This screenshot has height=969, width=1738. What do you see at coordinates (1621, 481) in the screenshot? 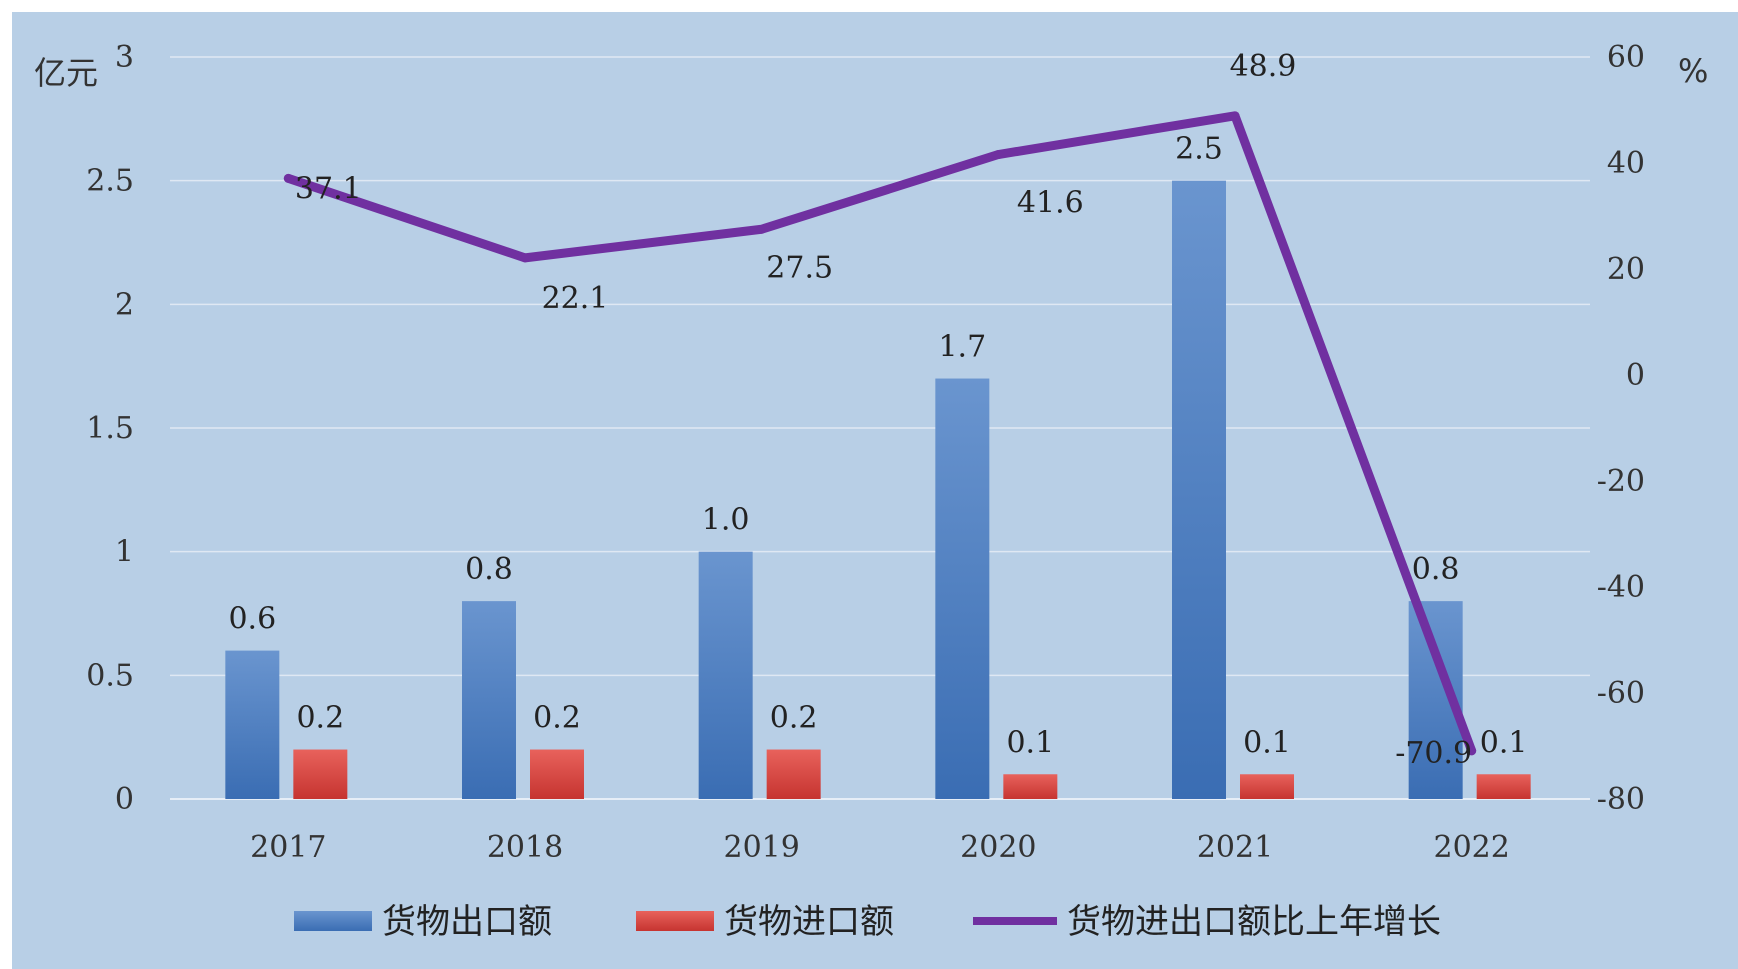
I see `y-right-tick-label: -20` at bounding box center [1621, 481].